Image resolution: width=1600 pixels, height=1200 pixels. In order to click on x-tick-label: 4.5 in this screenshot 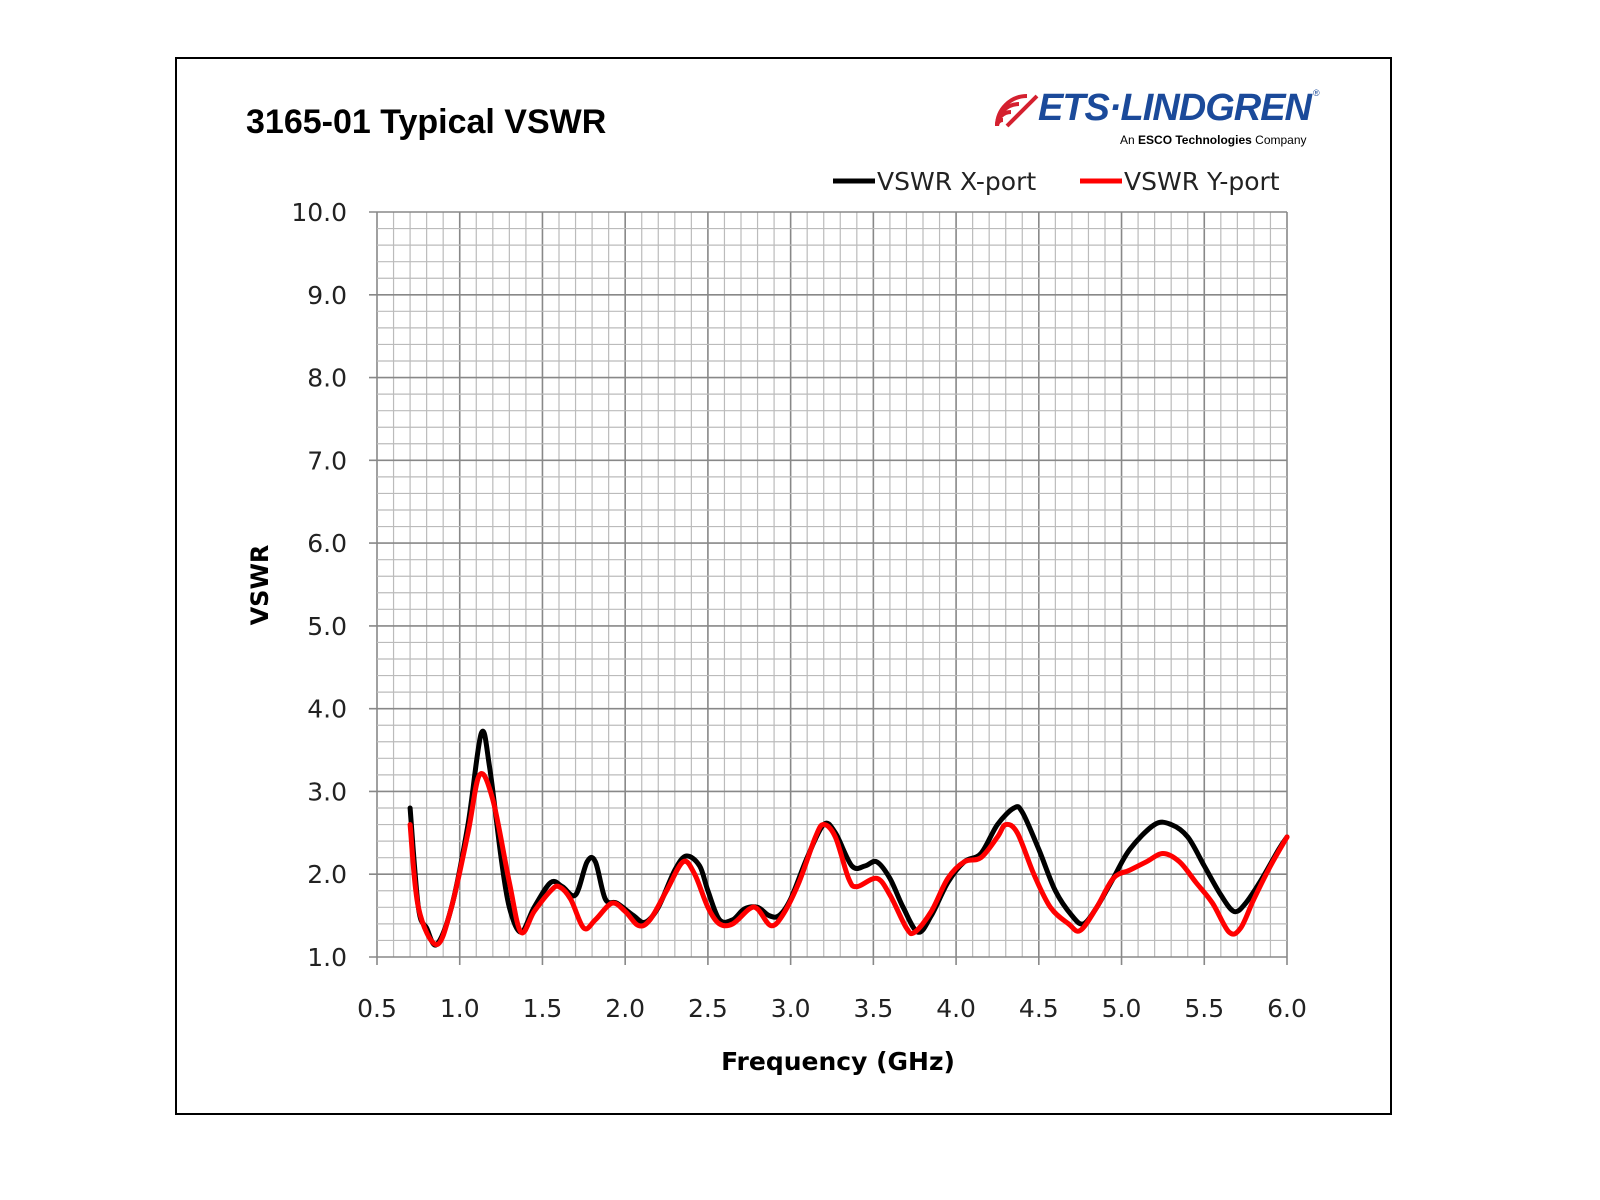, I will do `click(1039, 1008)`.